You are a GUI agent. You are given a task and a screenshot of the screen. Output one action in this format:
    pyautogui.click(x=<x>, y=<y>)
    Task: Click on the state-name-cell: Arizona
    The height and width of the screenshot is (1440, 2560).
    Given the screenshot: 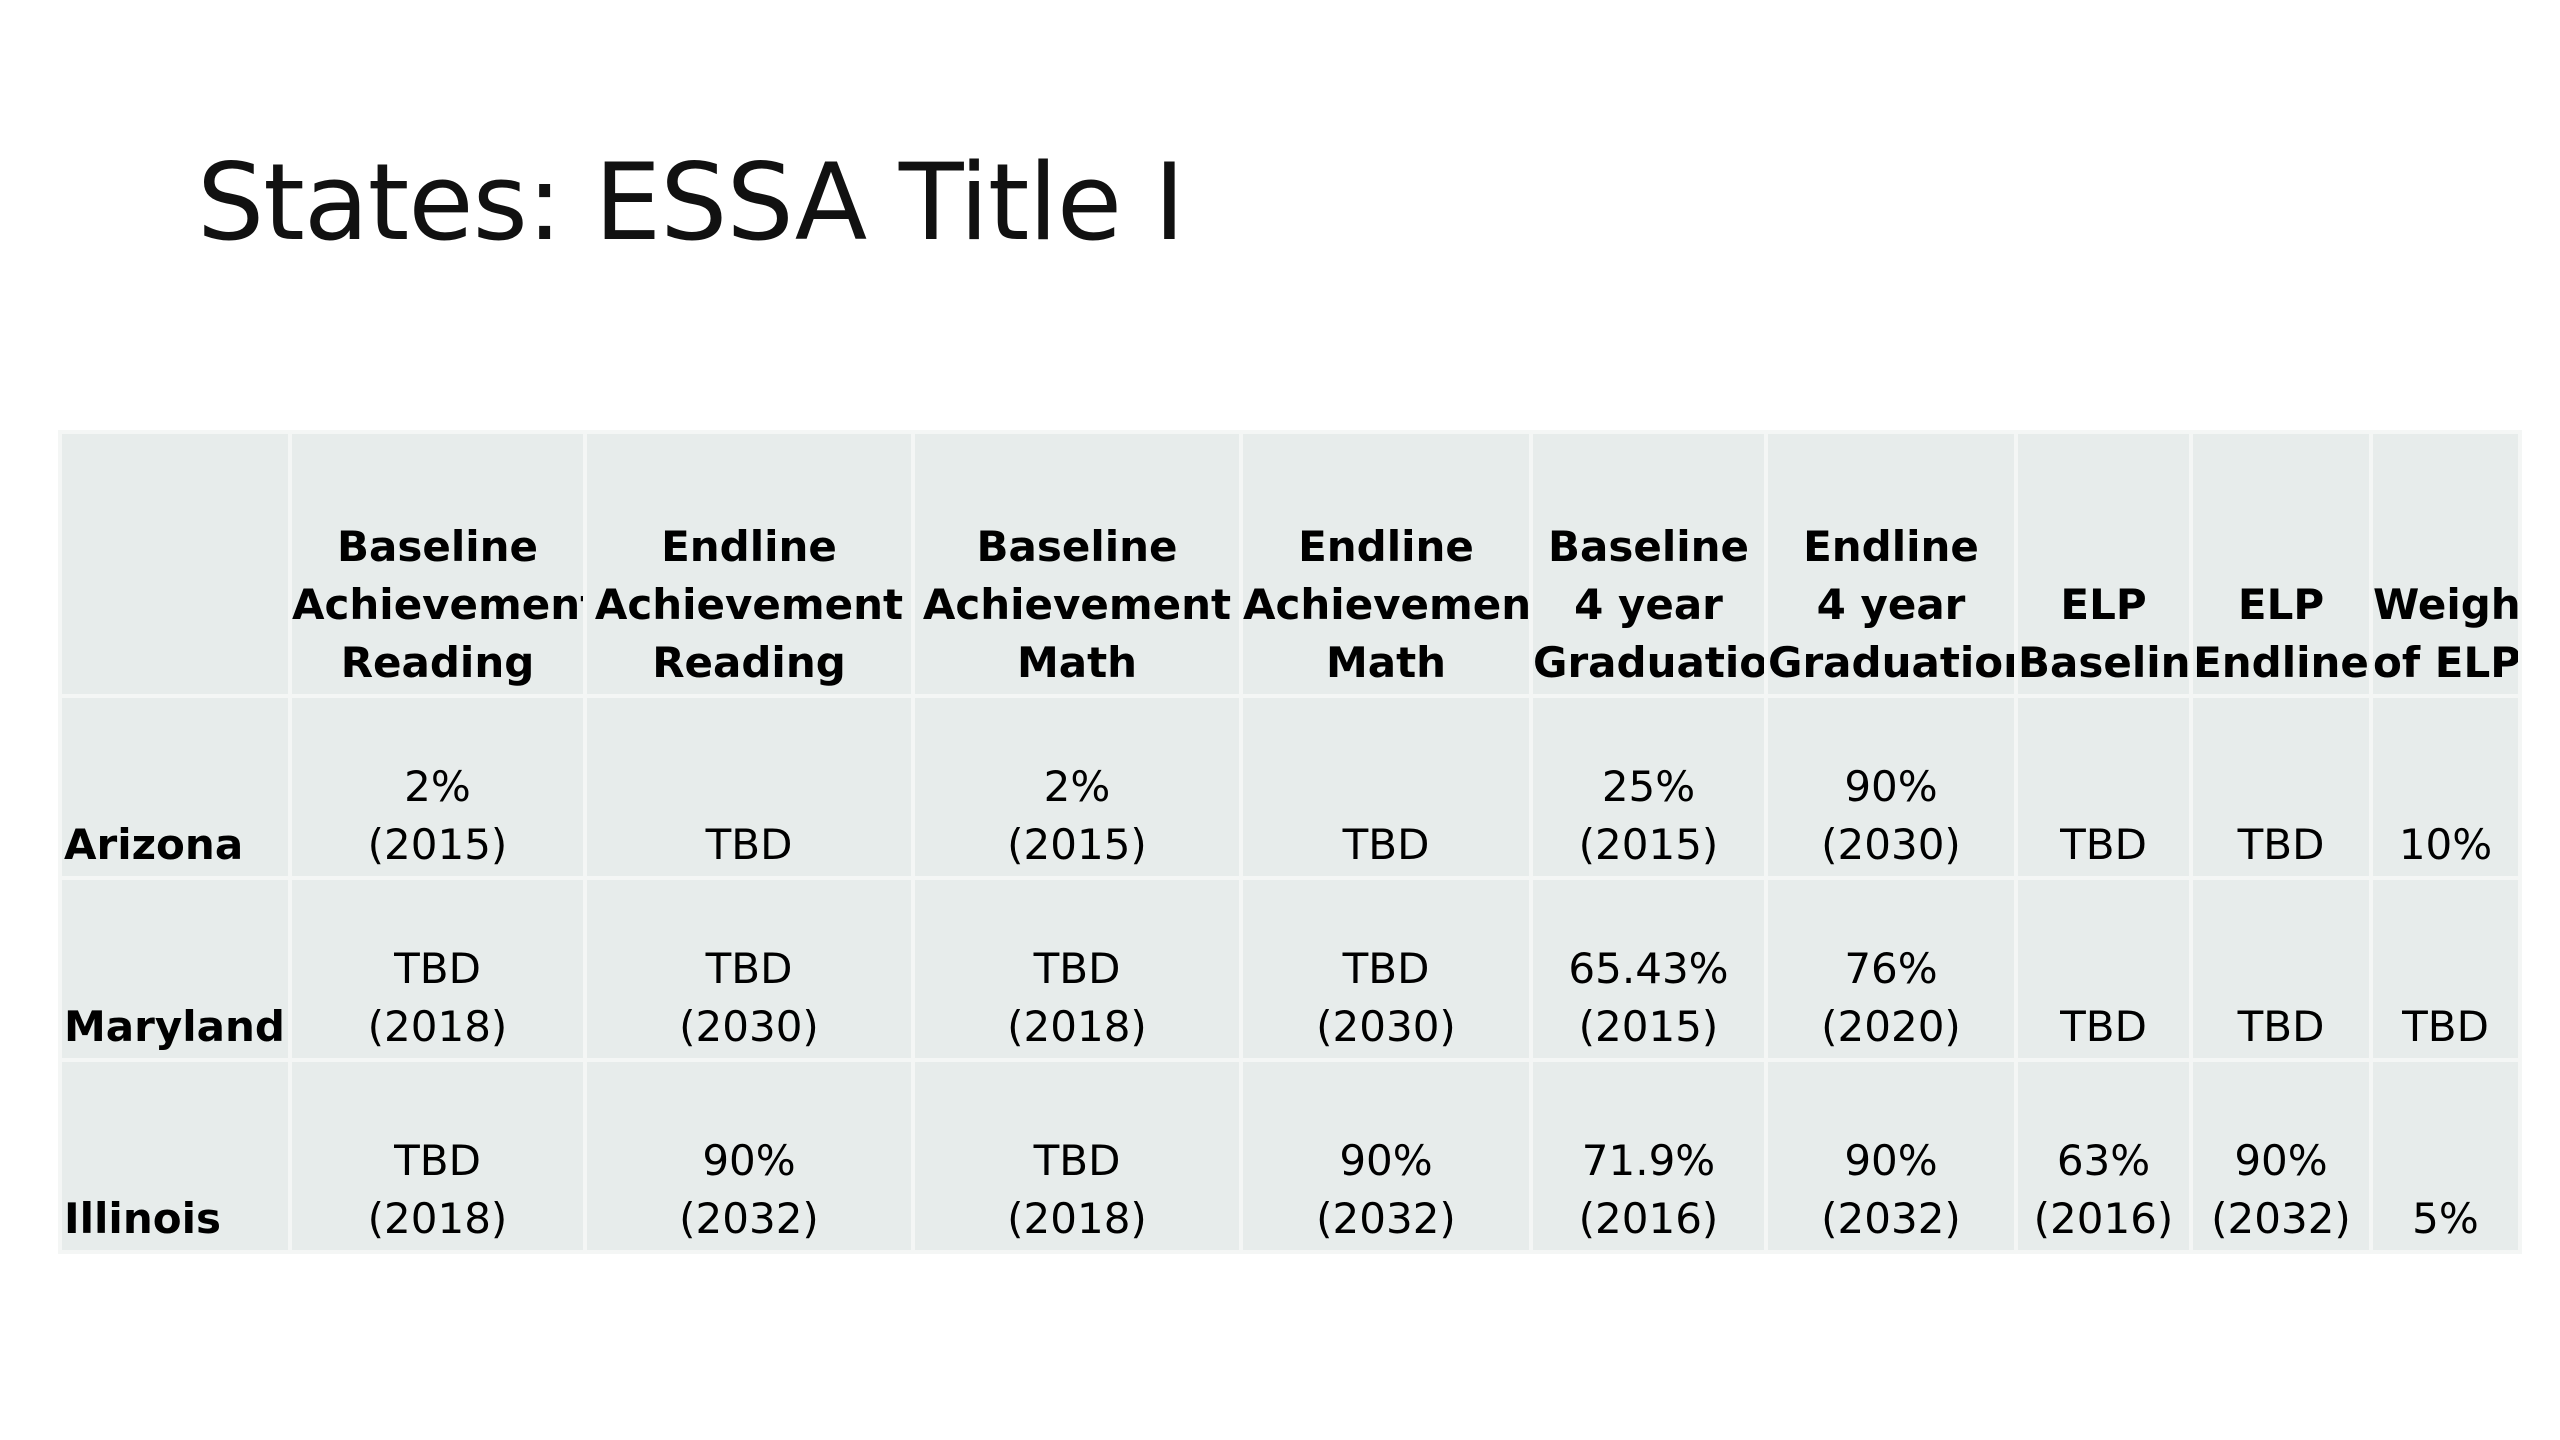 What is the action you would take?
    pyautogui.click(x=175, y=787)
    